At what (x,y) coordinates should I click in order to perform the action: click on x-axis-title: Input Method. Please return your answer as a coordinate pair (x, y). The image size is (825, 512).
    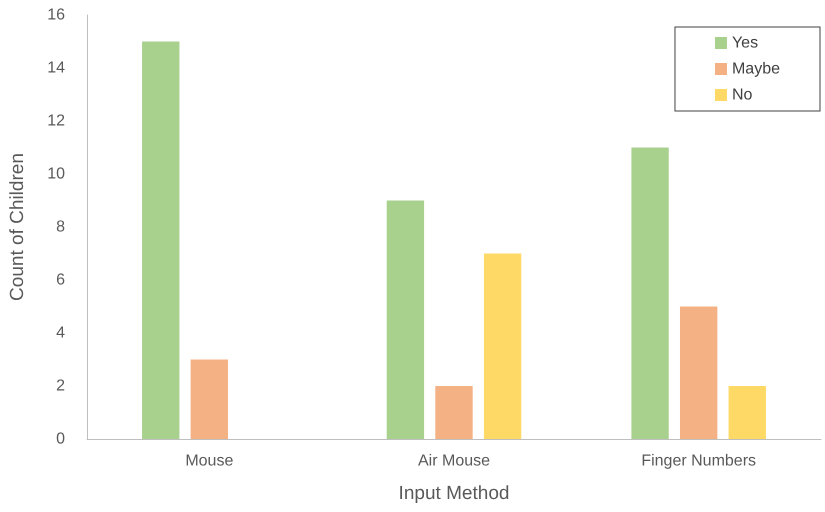
    Looking at the image, I should click on (454, 493).